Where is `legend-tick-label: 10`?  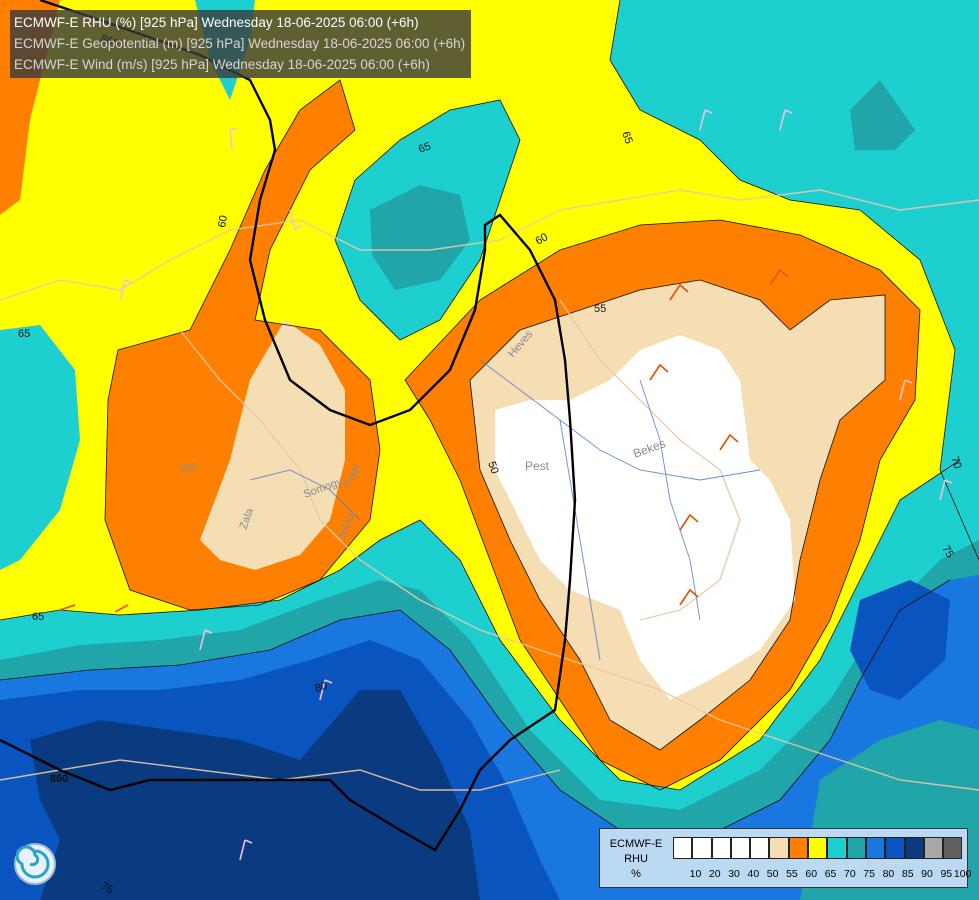 legend-tick-label: 10 is located at coordinates (695, 874).